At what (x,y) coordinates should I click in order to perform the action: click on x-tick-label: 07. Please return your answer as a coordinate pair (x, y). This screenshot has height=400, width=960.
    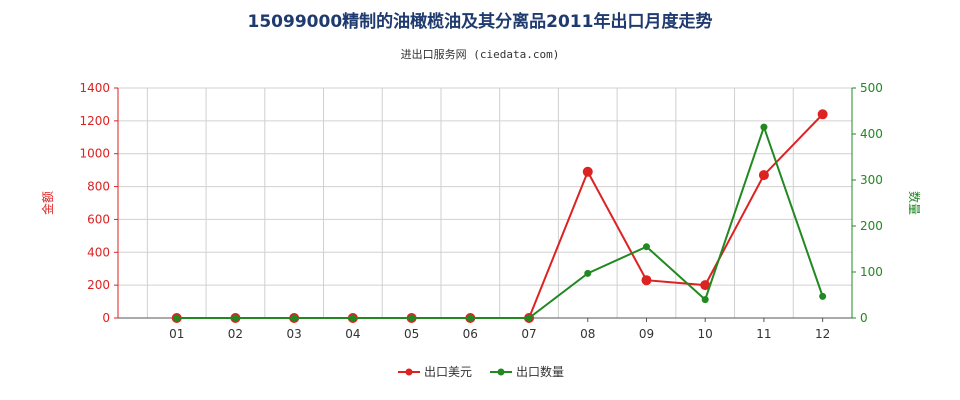
    Looking at the image, I should click on (528, 334).